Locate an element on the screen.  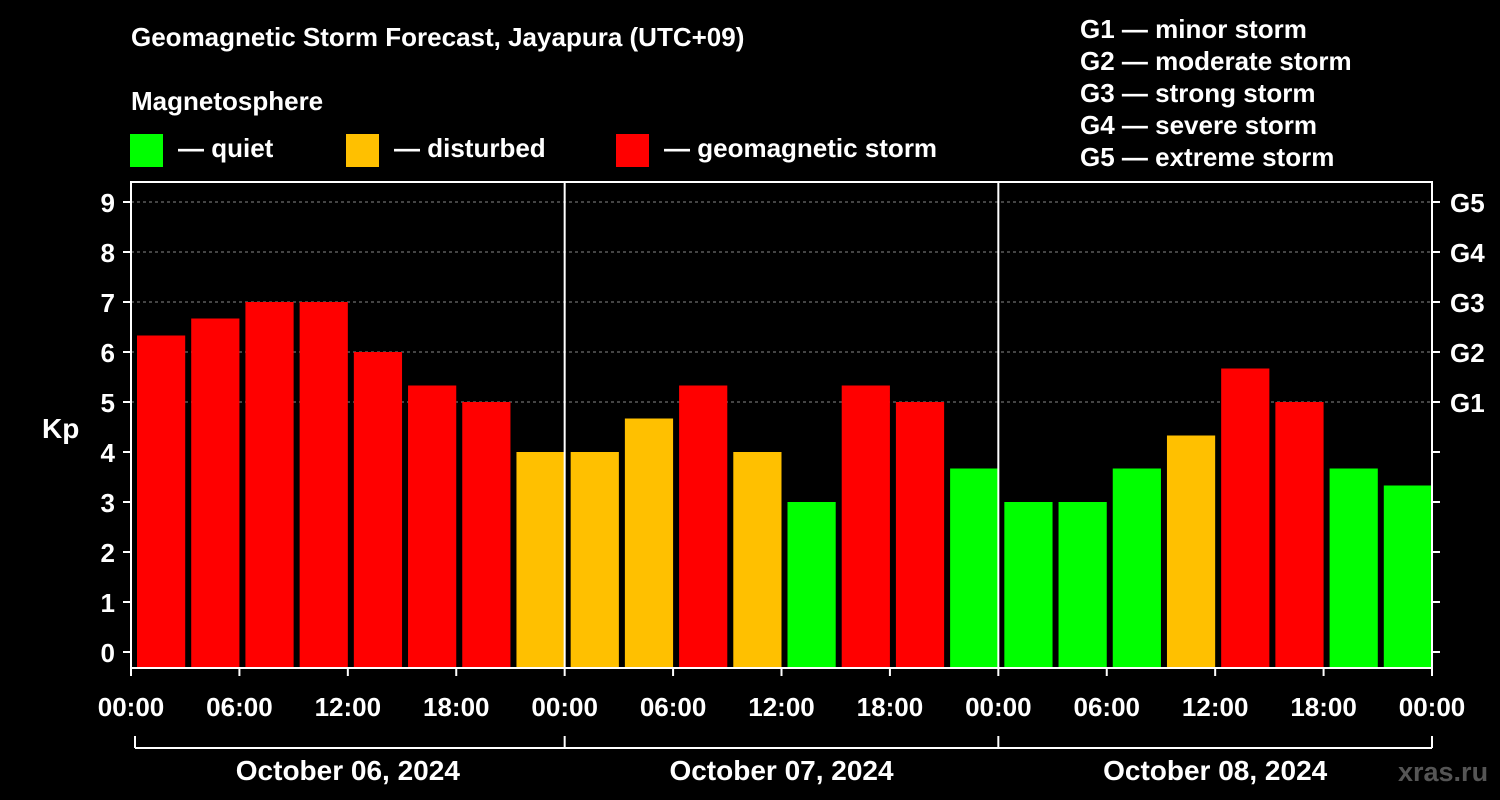
date-label: October 07, 2024 is located at coordinates (781, 770).